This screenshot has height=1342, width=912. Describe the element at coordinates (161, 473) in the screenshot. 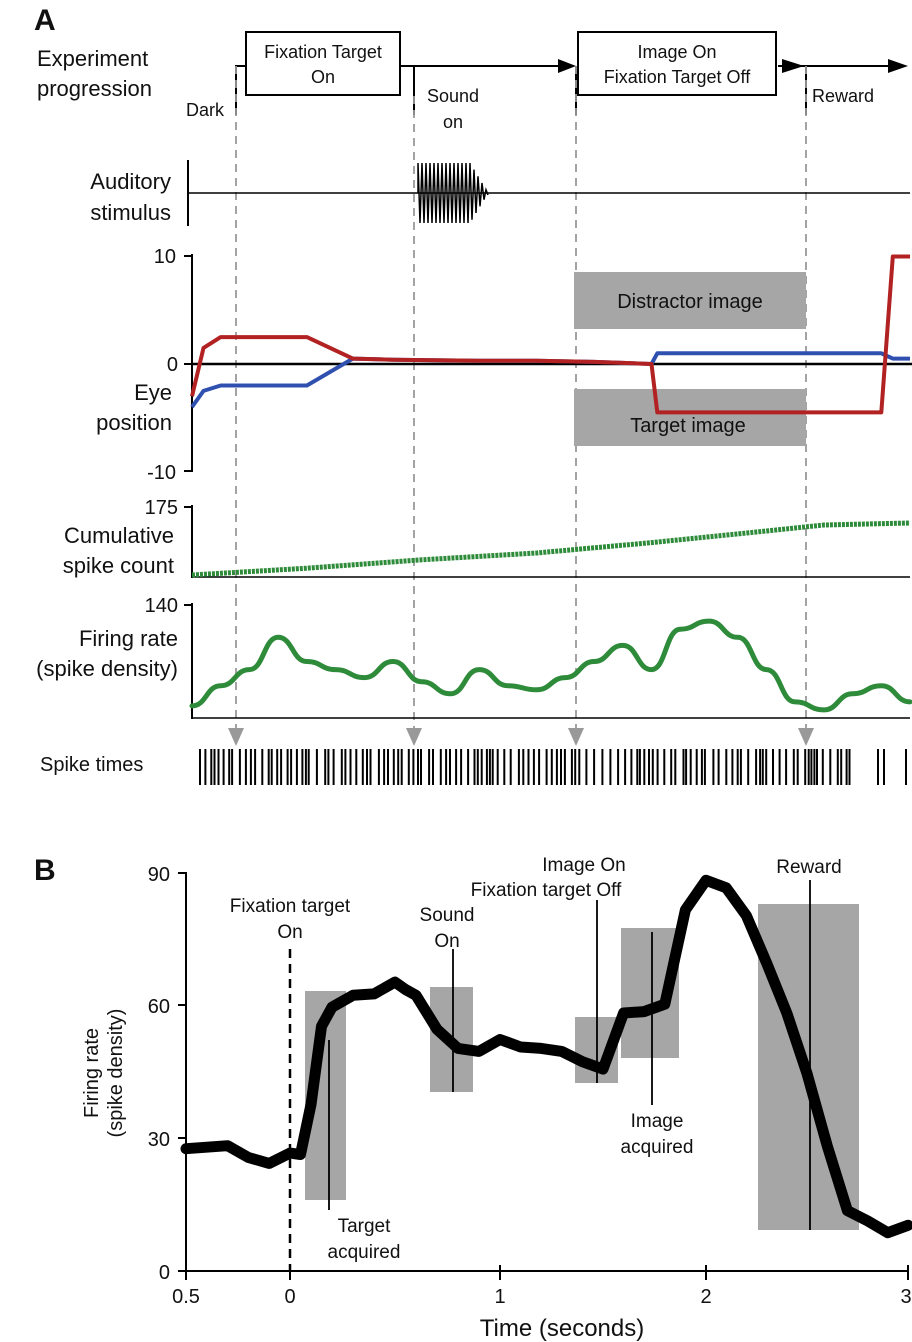

I see `eye-tick-label-minus10: -10` at that location.